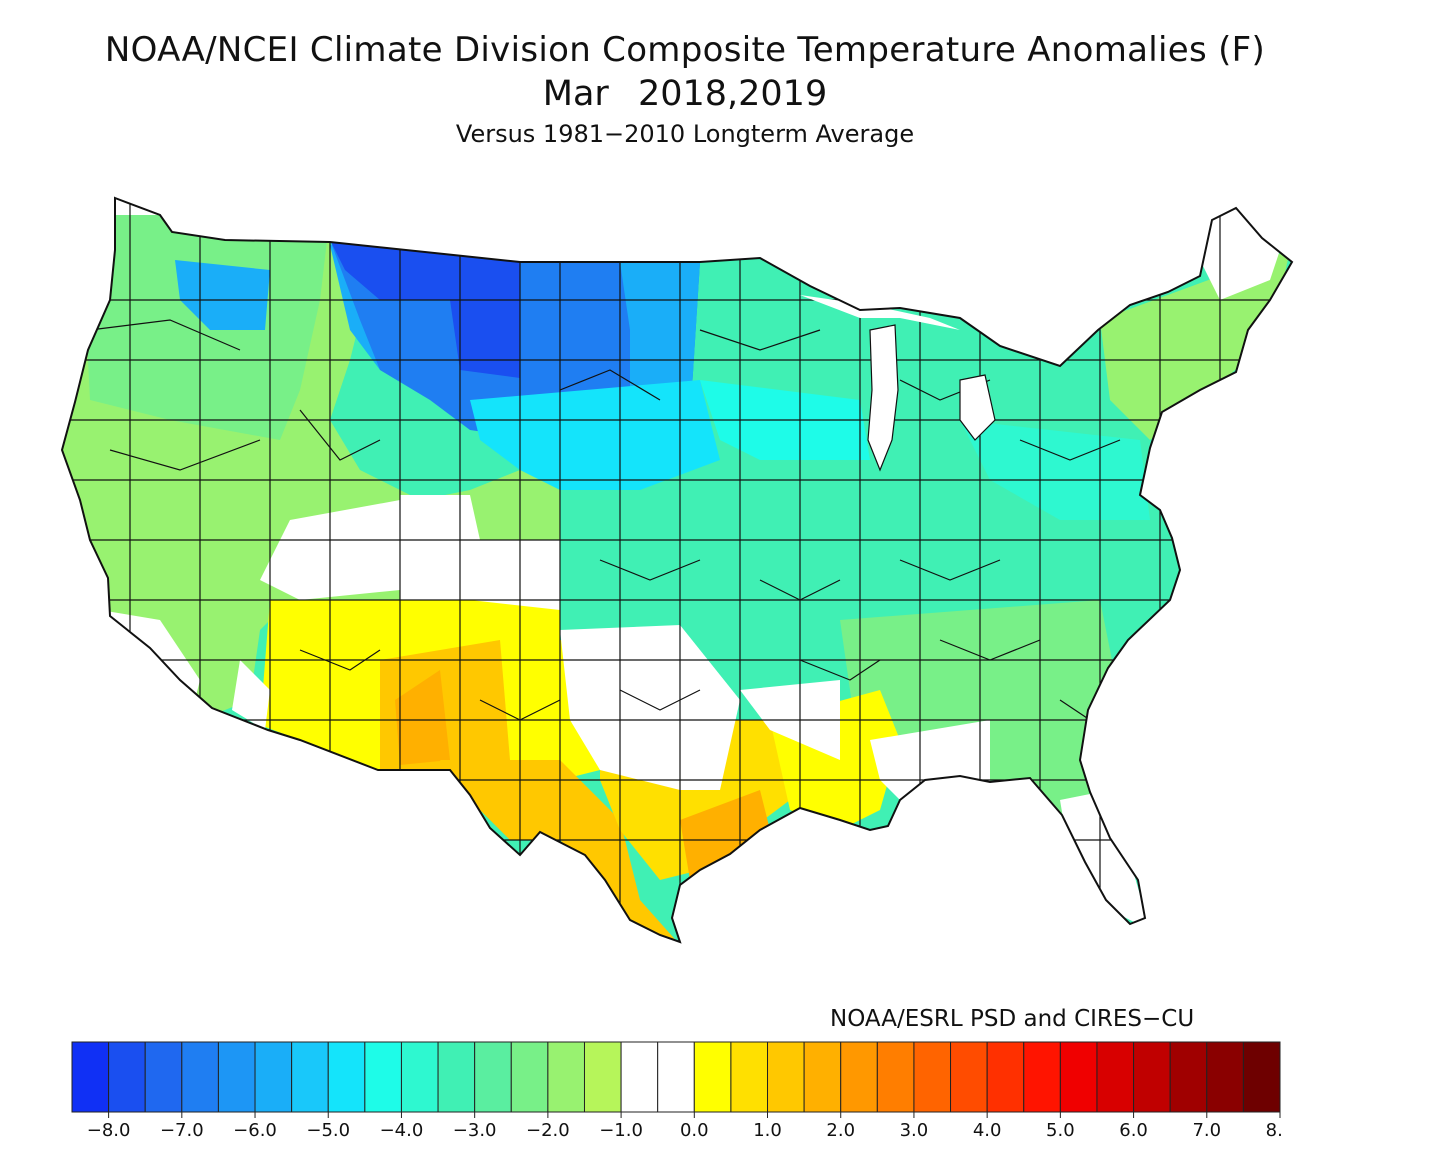 The height and width of the screenshot is (1164, 1440). Describe the element at coordinates (977, 407) in the screenshot. I see `lake-erie-huron-gap` at that location.